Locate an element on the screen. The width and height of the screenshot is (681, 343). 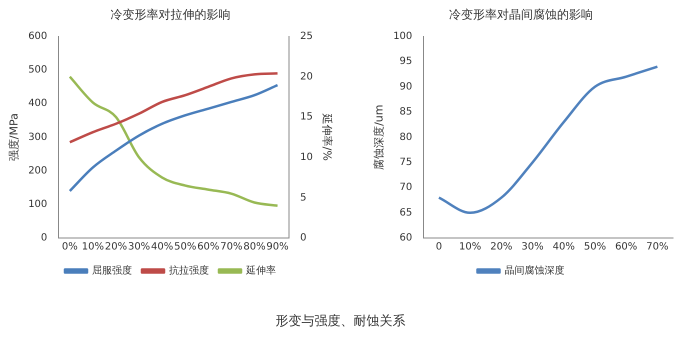
chart-title: 冷变形率对晶间腐蚀的影响 is located at coordinates (521, 14).